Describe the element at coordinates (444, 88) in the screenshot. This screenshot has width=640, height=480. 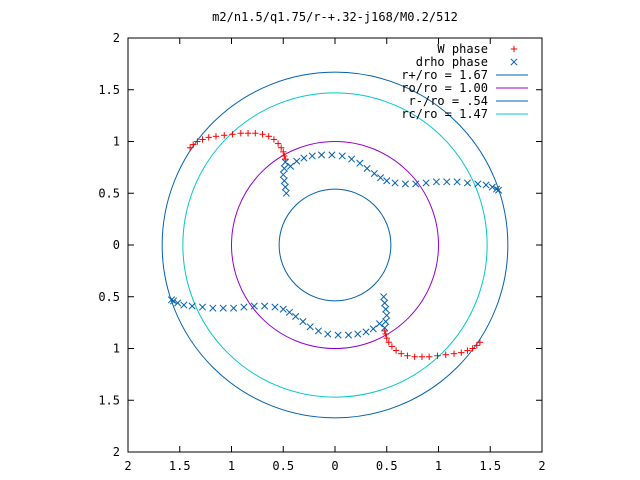
I see `legend-label: ro/ro = 1.00` at that location.